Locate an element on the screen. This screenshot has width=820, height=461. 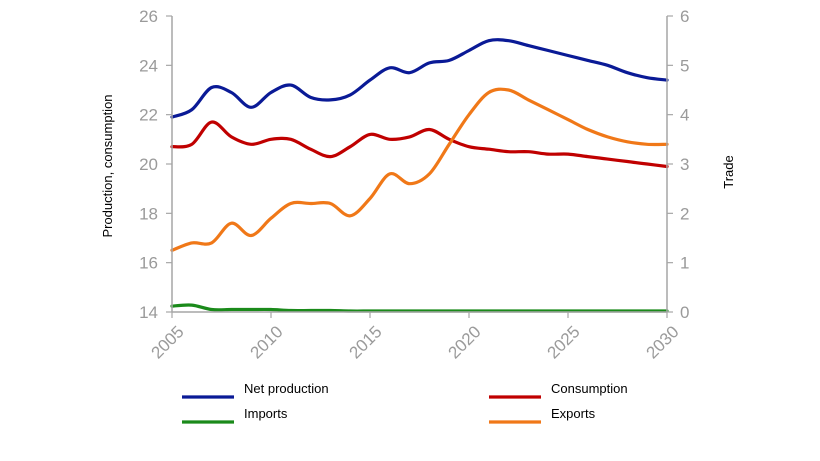
x-tick-label: 2010 is located at coordinates (266, 342).